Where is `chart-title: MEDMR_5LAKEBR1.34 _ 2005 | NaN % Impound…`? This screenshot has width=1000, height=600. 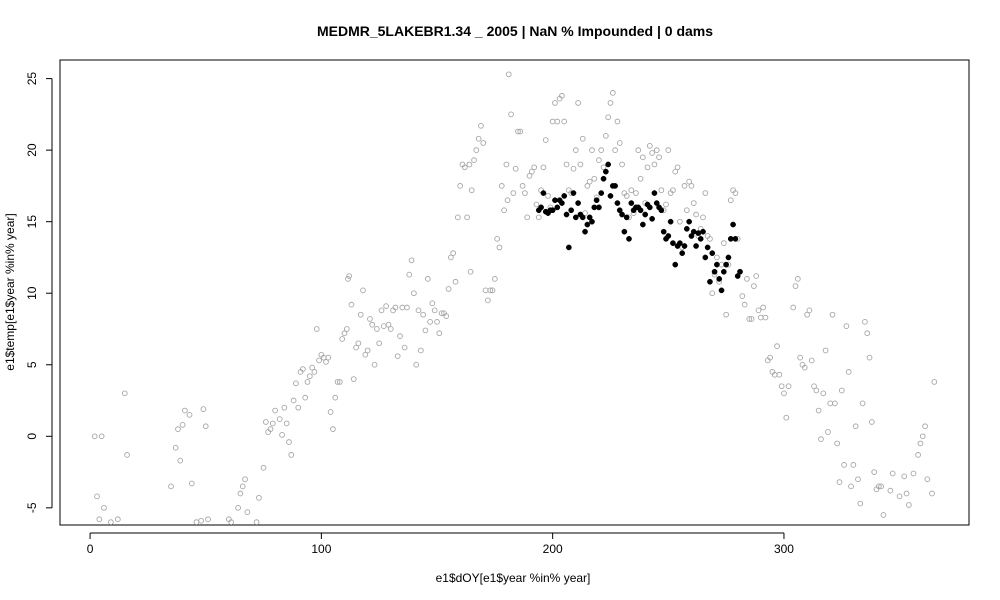 chart-title: MEDMR_5LAKEBR1.34 _ 2005 | NaN % Impound… is located at coordinates (515, 31).